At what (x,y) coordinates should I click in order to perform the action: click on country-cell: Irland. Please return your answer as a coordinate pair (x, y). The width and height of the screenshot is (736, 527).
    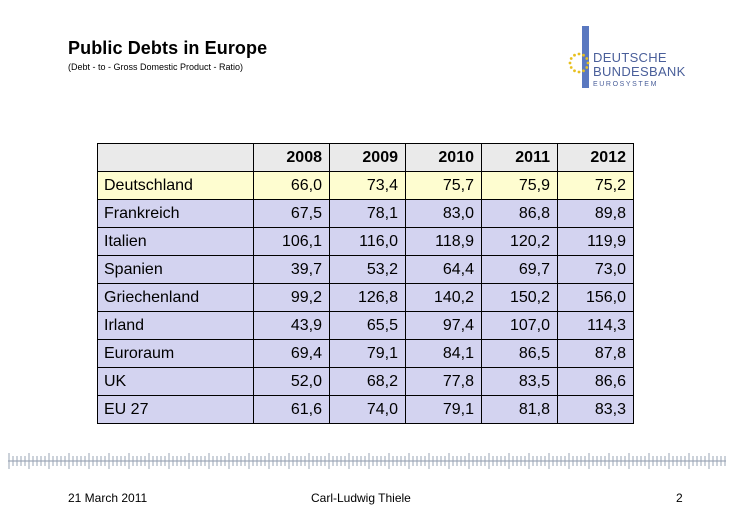
    Looking at the image, I should click on (175, 325).